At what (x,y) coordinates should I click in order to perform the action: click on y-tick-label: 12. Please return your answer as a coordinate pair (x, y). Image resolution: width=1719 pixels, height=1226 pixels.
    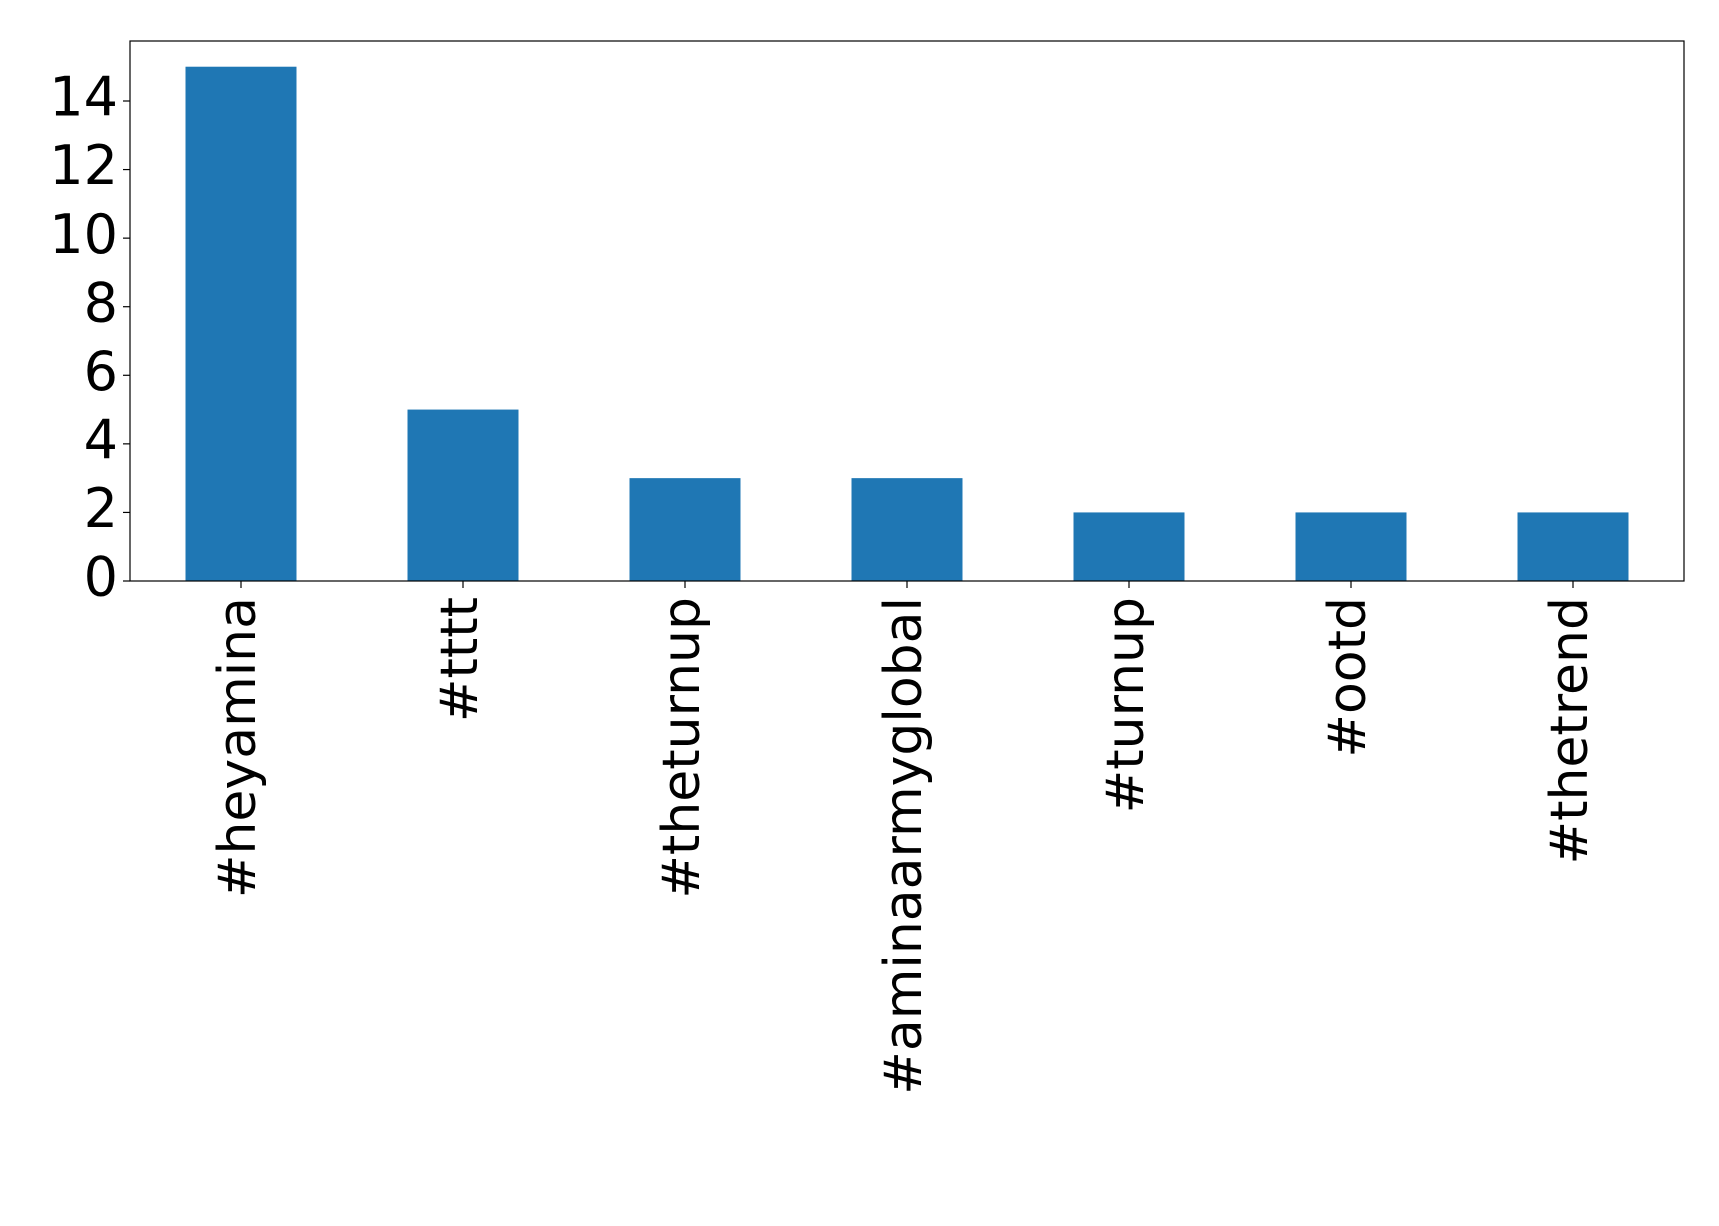
    Looking at the image, I should click on (83, 165).